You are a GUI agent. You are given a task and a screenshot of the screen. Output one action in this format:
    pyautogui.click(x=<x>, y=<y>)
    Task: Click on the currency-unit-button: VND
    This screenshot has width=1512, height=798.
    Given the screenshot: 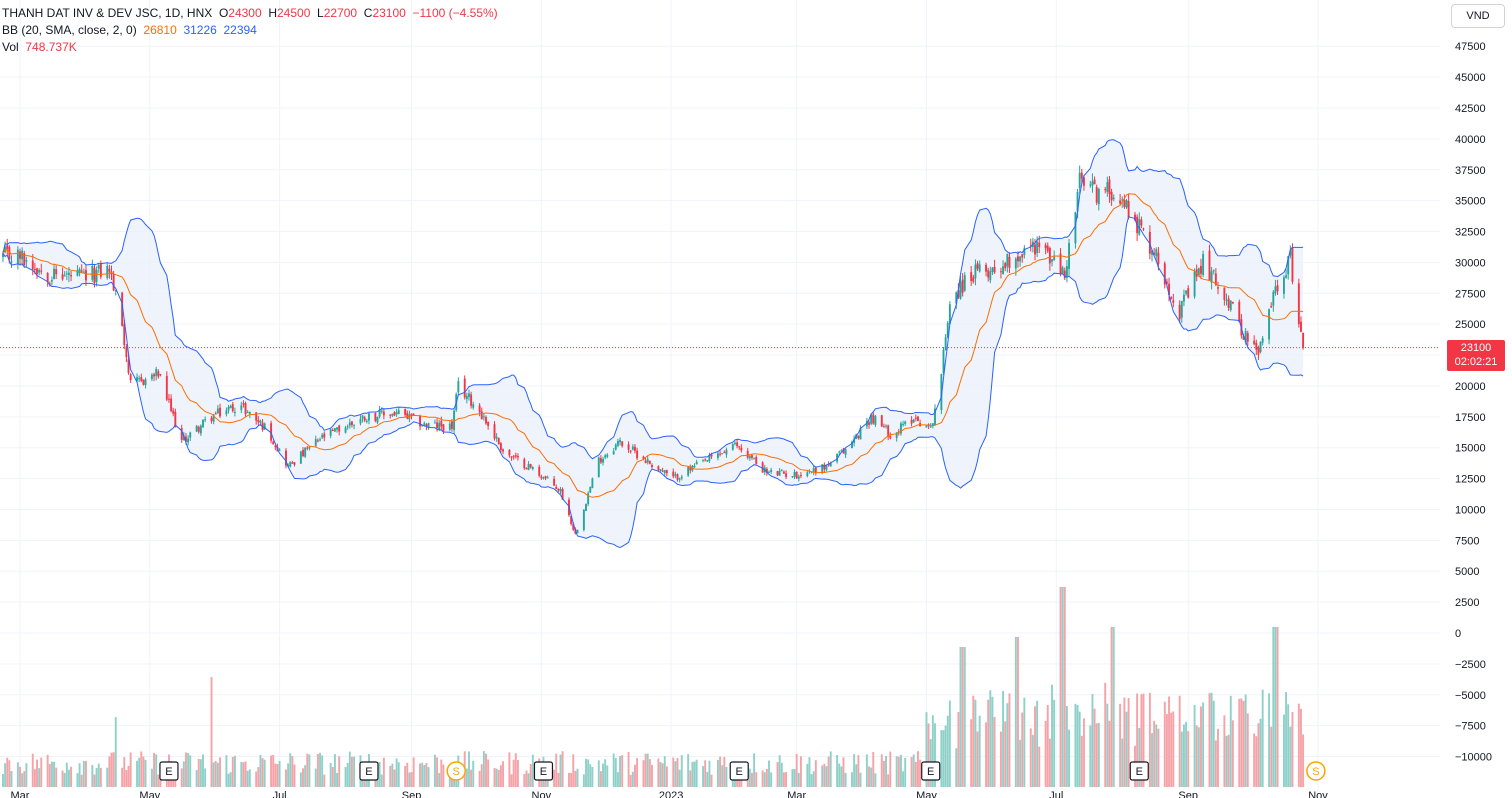 What is the action you would take?
    pyautogui.click(x=1478, y=16)
    